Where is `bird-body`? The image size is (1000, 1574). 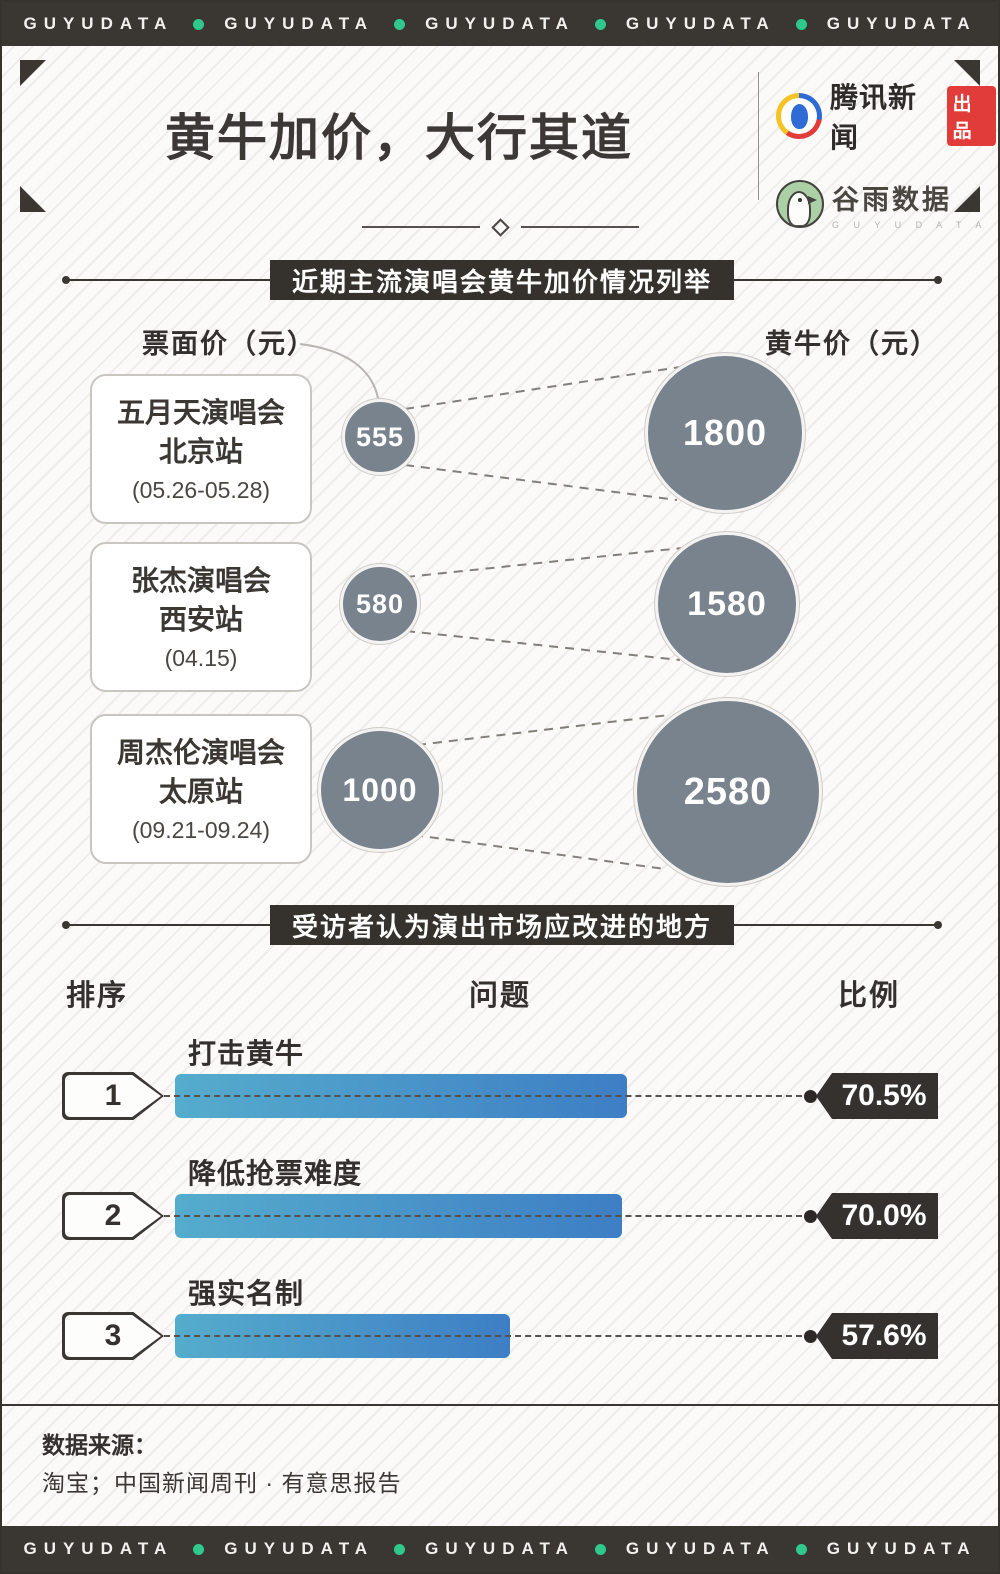
bird-body is located at coordinates (799, 208).